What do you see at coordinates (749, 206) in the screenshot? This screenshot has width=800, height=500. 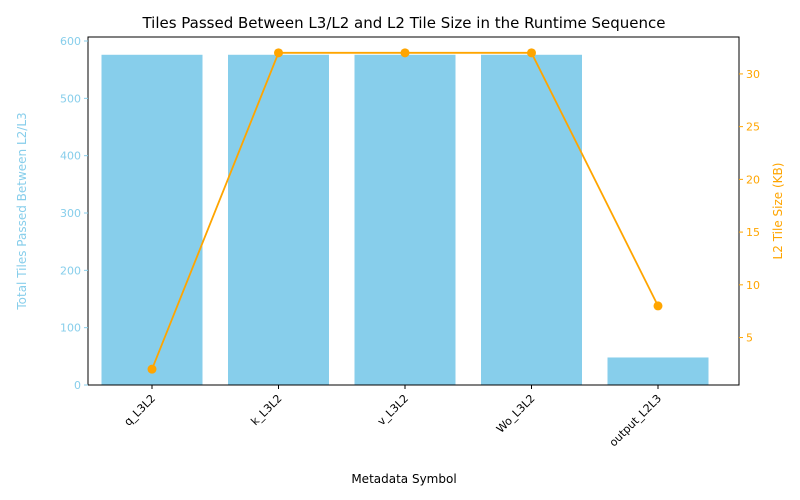 I see `right-axis-ticks: 5 10 15 20 25 30` at bounding box center [749, 206].